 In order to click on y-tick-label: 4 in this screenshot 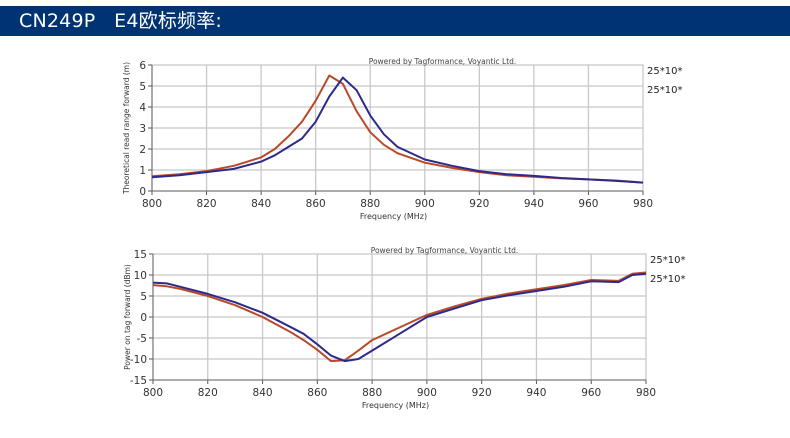, I will do `click(142, 108)`.